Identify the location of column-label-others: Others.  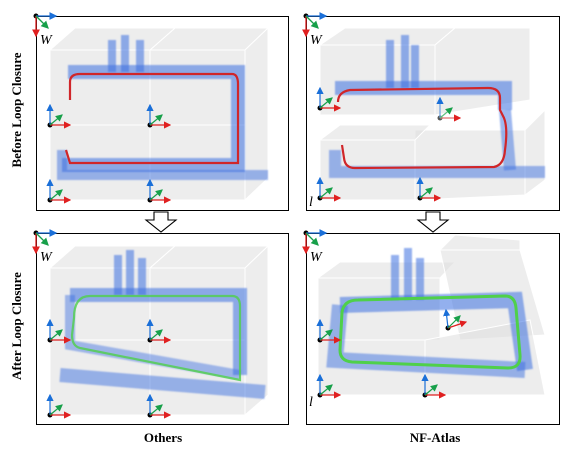
(163, 437).